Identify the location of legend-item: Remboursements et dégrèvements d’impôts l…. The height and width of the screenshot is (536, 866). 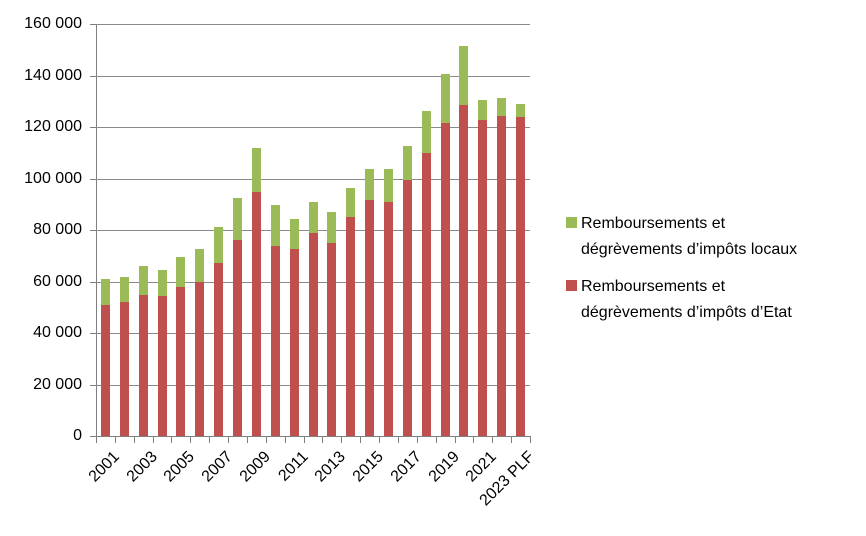
(701, 237).